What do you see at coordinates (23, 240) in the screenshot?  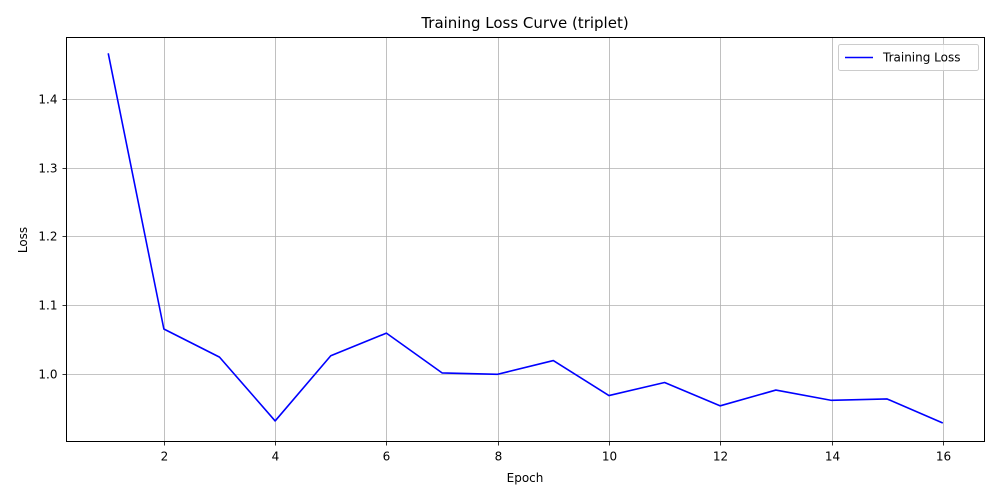 I see `y-axis-label: Loss` at bounding box center [23, 240].